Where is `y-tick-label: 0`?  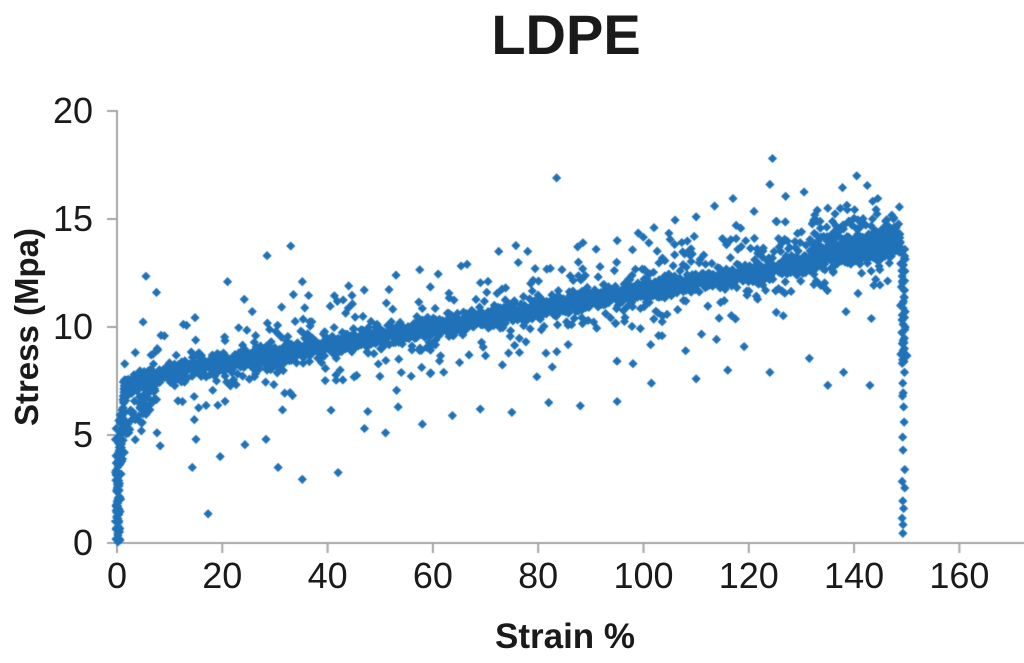
y-tick-label: 0 is located at coordinates (82, 542).